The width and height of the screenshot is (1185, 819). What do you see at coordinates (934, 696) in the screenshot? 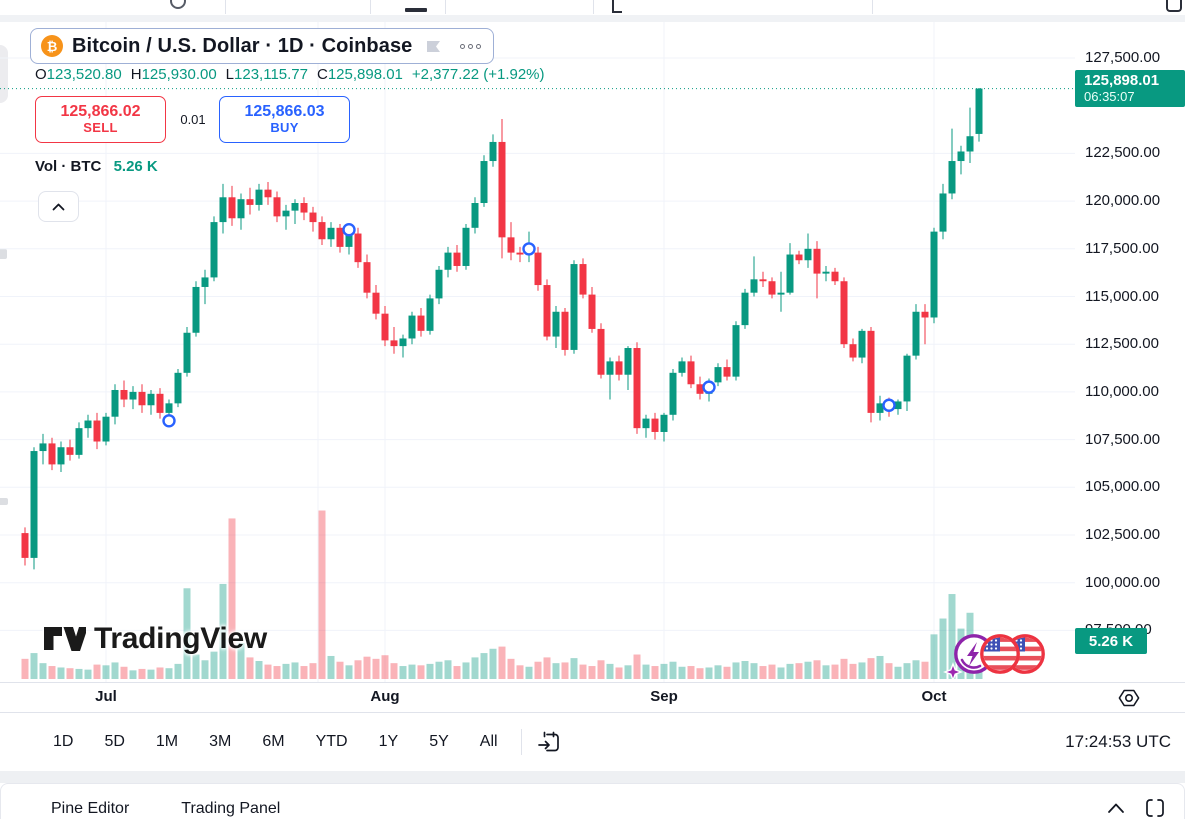
I see `month-label-oct: Oct` at bounding box center [934, 696].